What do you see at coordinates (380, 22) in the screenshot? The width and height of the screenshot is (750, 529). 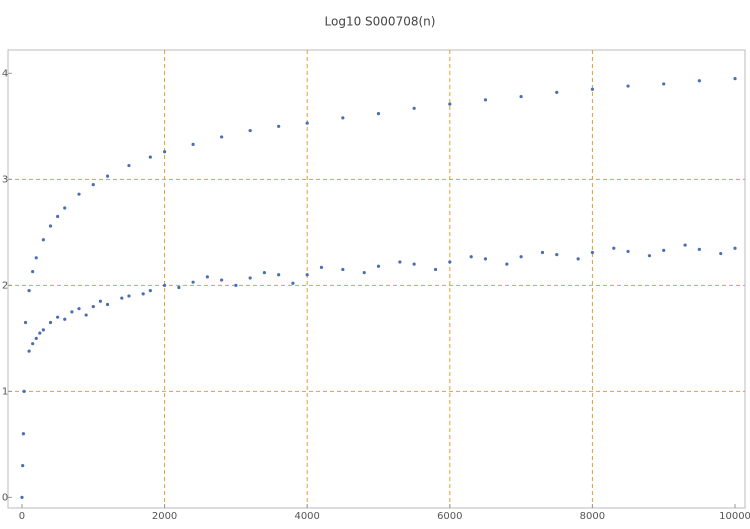 I see `chart-title: Log10 S000708(n)` at bounding box center [380, 22].